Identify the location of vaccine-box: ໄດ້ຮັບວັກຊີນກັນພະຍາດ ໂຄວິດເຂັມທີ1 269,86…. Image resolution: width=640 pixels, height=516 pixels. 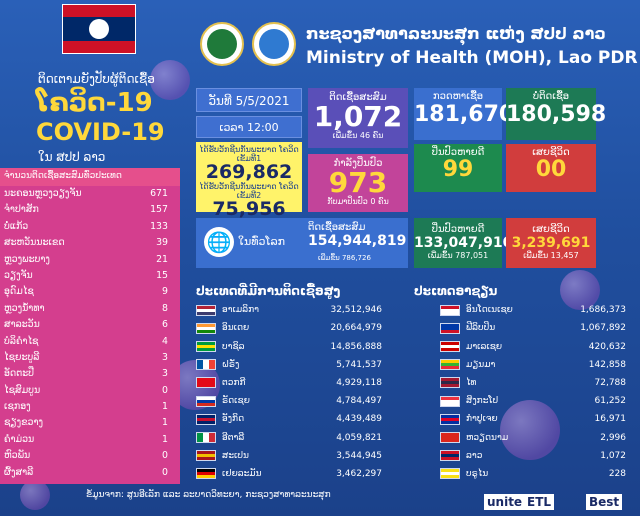
(249, 180).